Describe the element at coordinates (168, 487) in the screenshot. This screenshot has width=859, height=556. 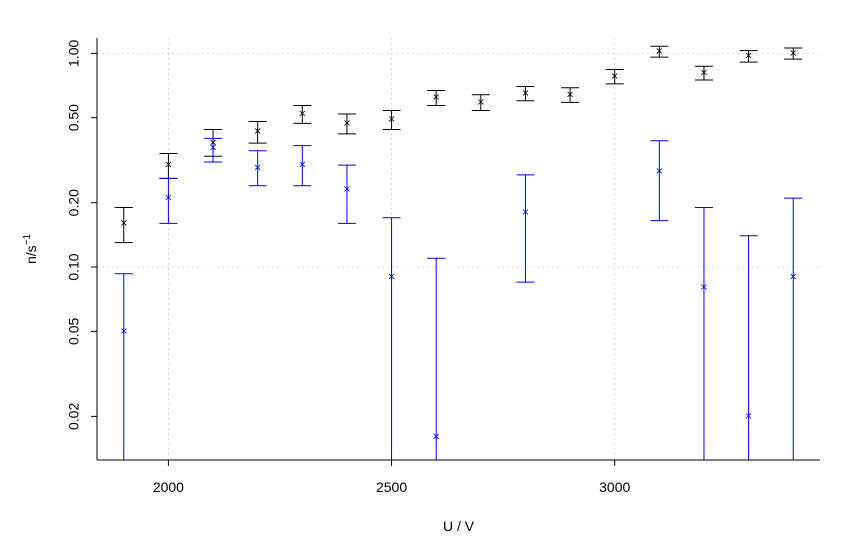
I see `x-tick-label: 2000` at that location.